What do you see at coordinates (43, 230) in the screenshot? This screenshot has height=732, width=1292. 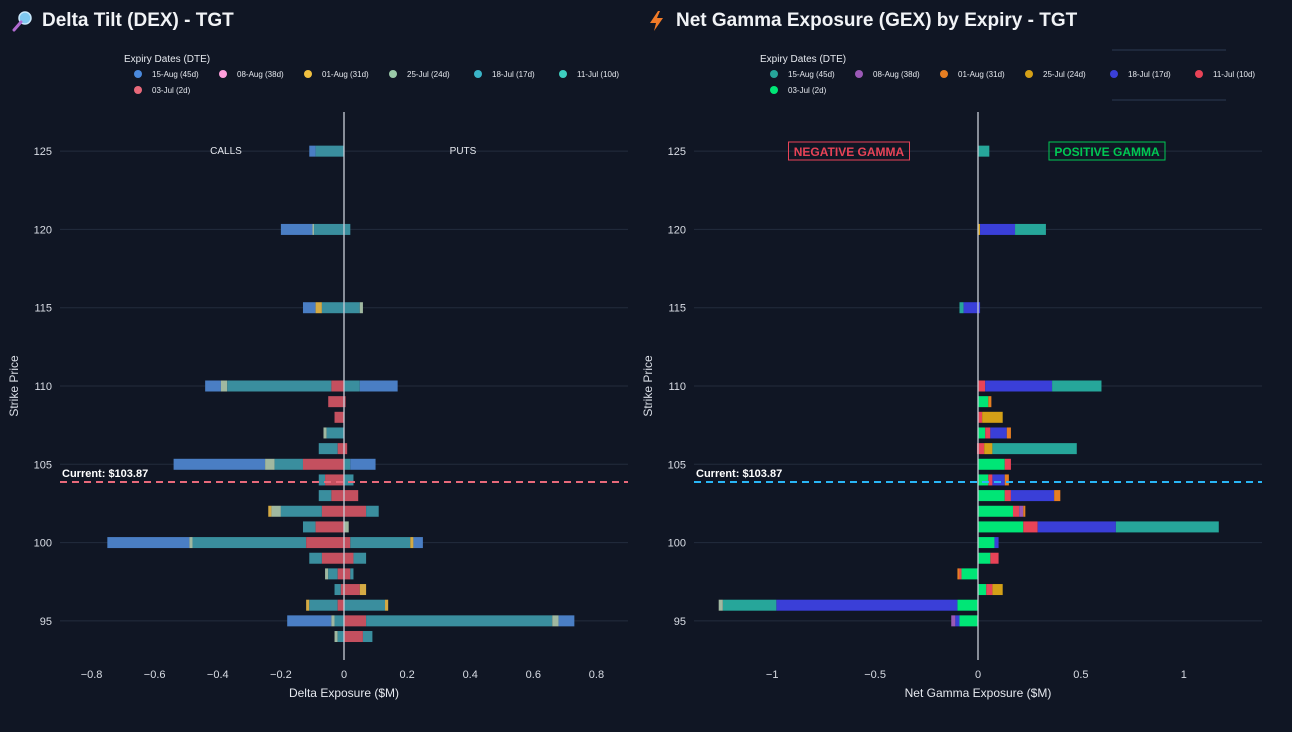 I see `dex-ytick-label-120: 120` at bounding box center [43, 230].